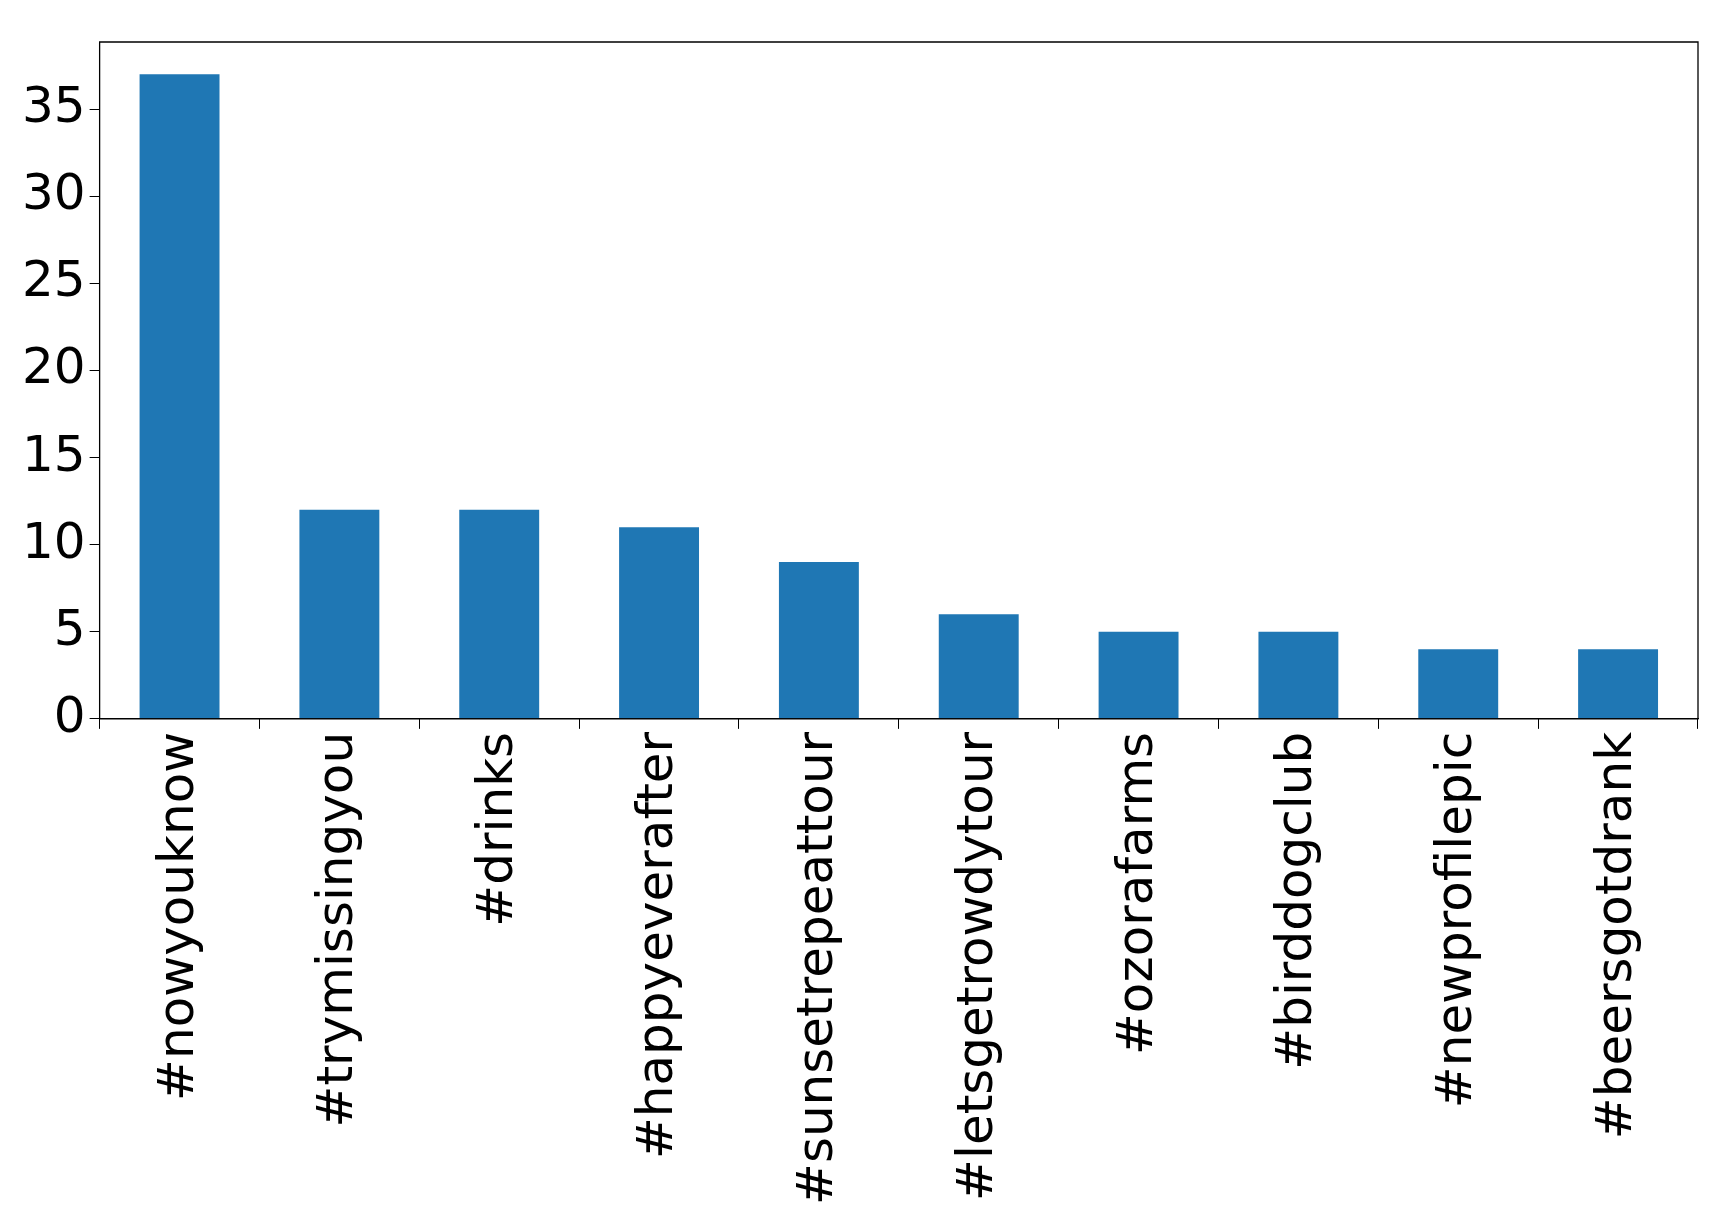  Describe the element at coordinates (1454, 920) in the screenshot. I see `x-tick-label: #newprofilepic` at that location.